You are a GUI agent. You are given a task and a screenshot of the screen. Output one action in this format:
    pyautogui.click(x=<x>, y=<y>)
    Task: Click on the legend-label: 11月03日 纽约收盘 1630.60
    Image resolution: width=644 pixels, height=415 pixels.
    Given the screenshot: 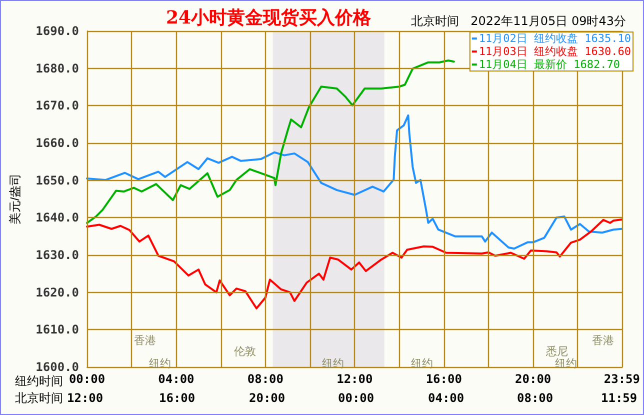 What is the action you would take?
    pyautogui.click(x=554, y=51)
    